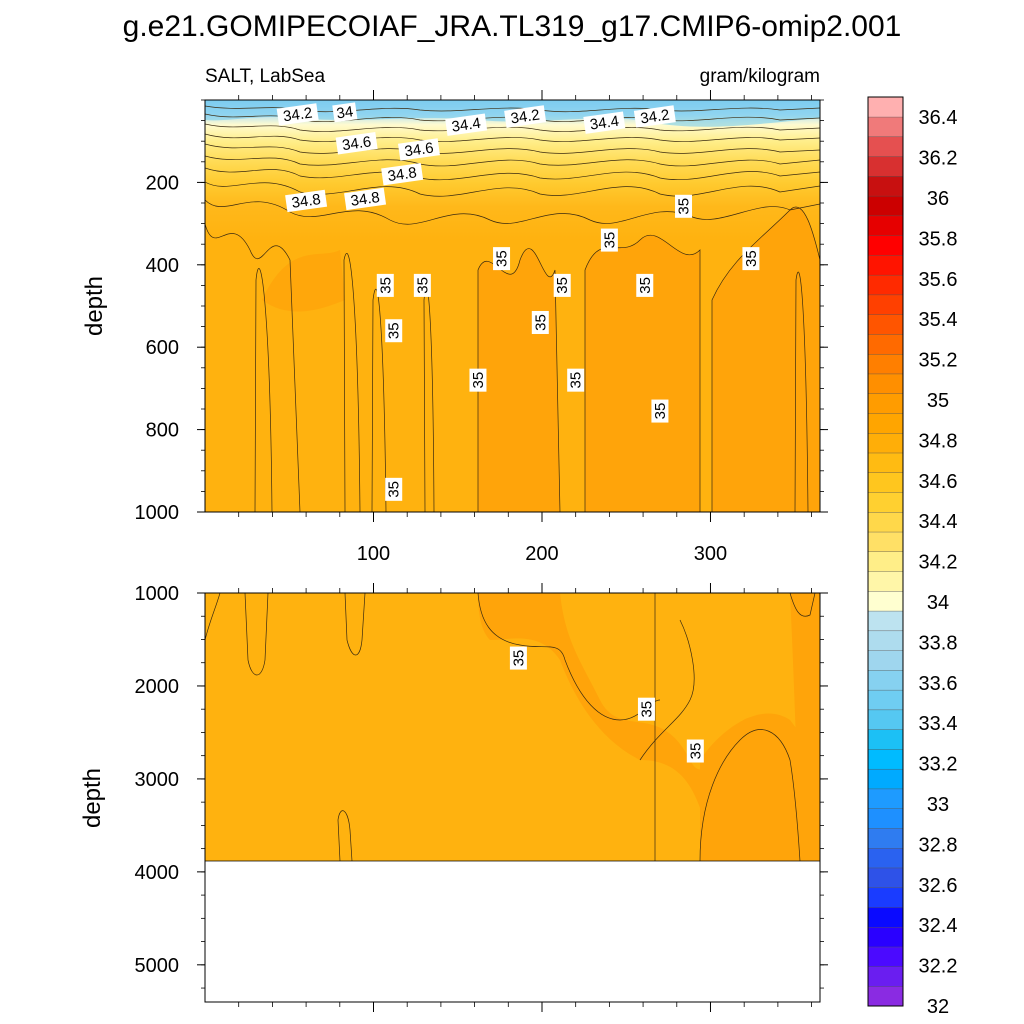 The image size is (1024, 1024). What do you see at coordinates (157, 687) in the screenshot?
I see `bottom-ytick-label: 2000` at bounding box center [157, 687].